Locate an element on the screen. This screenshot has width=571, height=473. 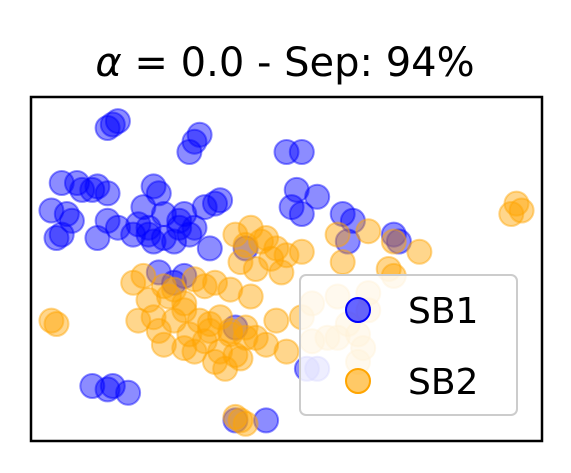
legend-marker-sb1 is located at coordinates (358, 310).